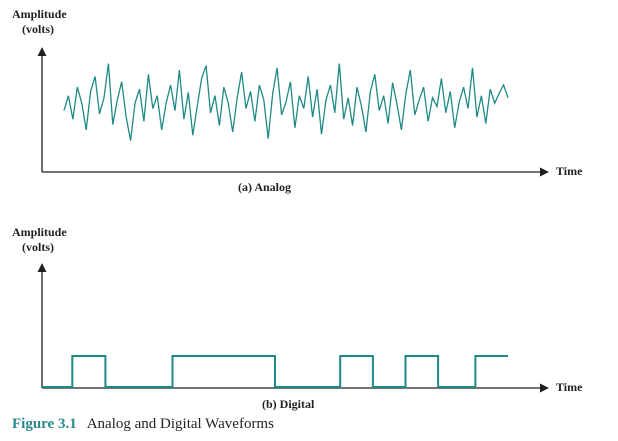 This screenshot has width=618, height=441. Describe the element at coordinates (39, 232) in the screenshot. I see `digital-ylabel-line1: Amplitude` at that location.